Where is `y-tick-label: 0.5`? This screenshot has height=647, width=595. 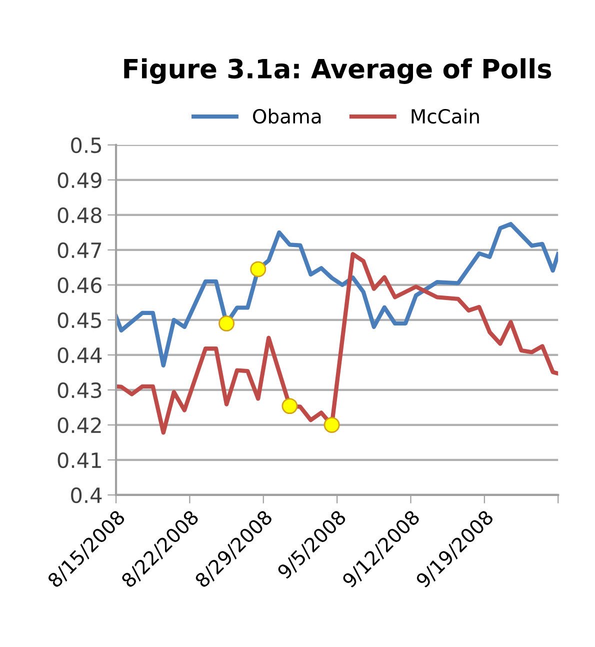
y-tick-label: 0.5 is located at coordinates (86, 145).